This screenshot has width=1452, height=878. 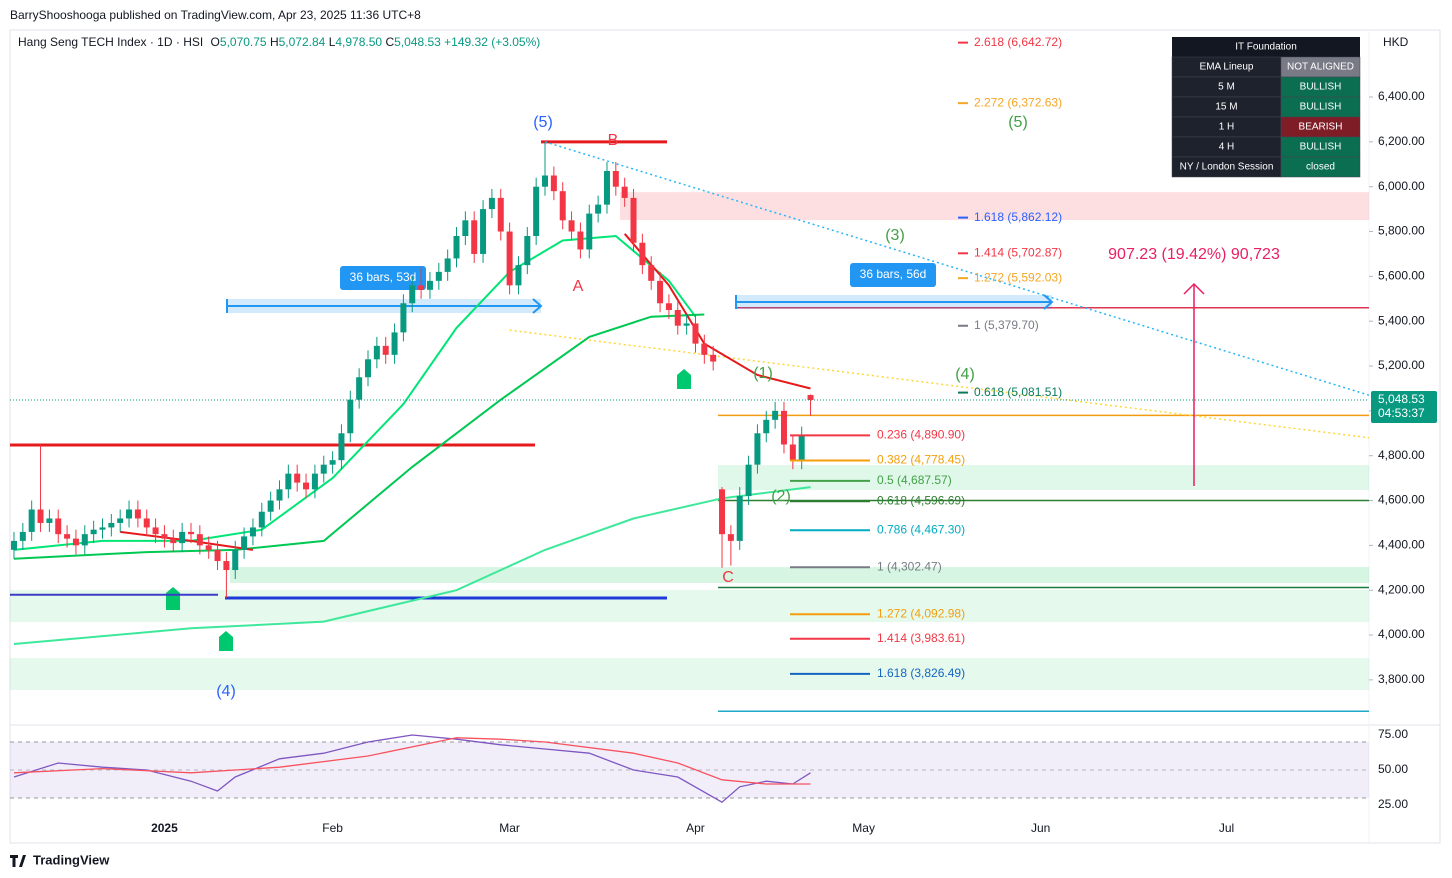 What do you see at coordinates (215, 42) in the screenshot?
I see `ohlc-key: O` at bounding box center [215, 42].